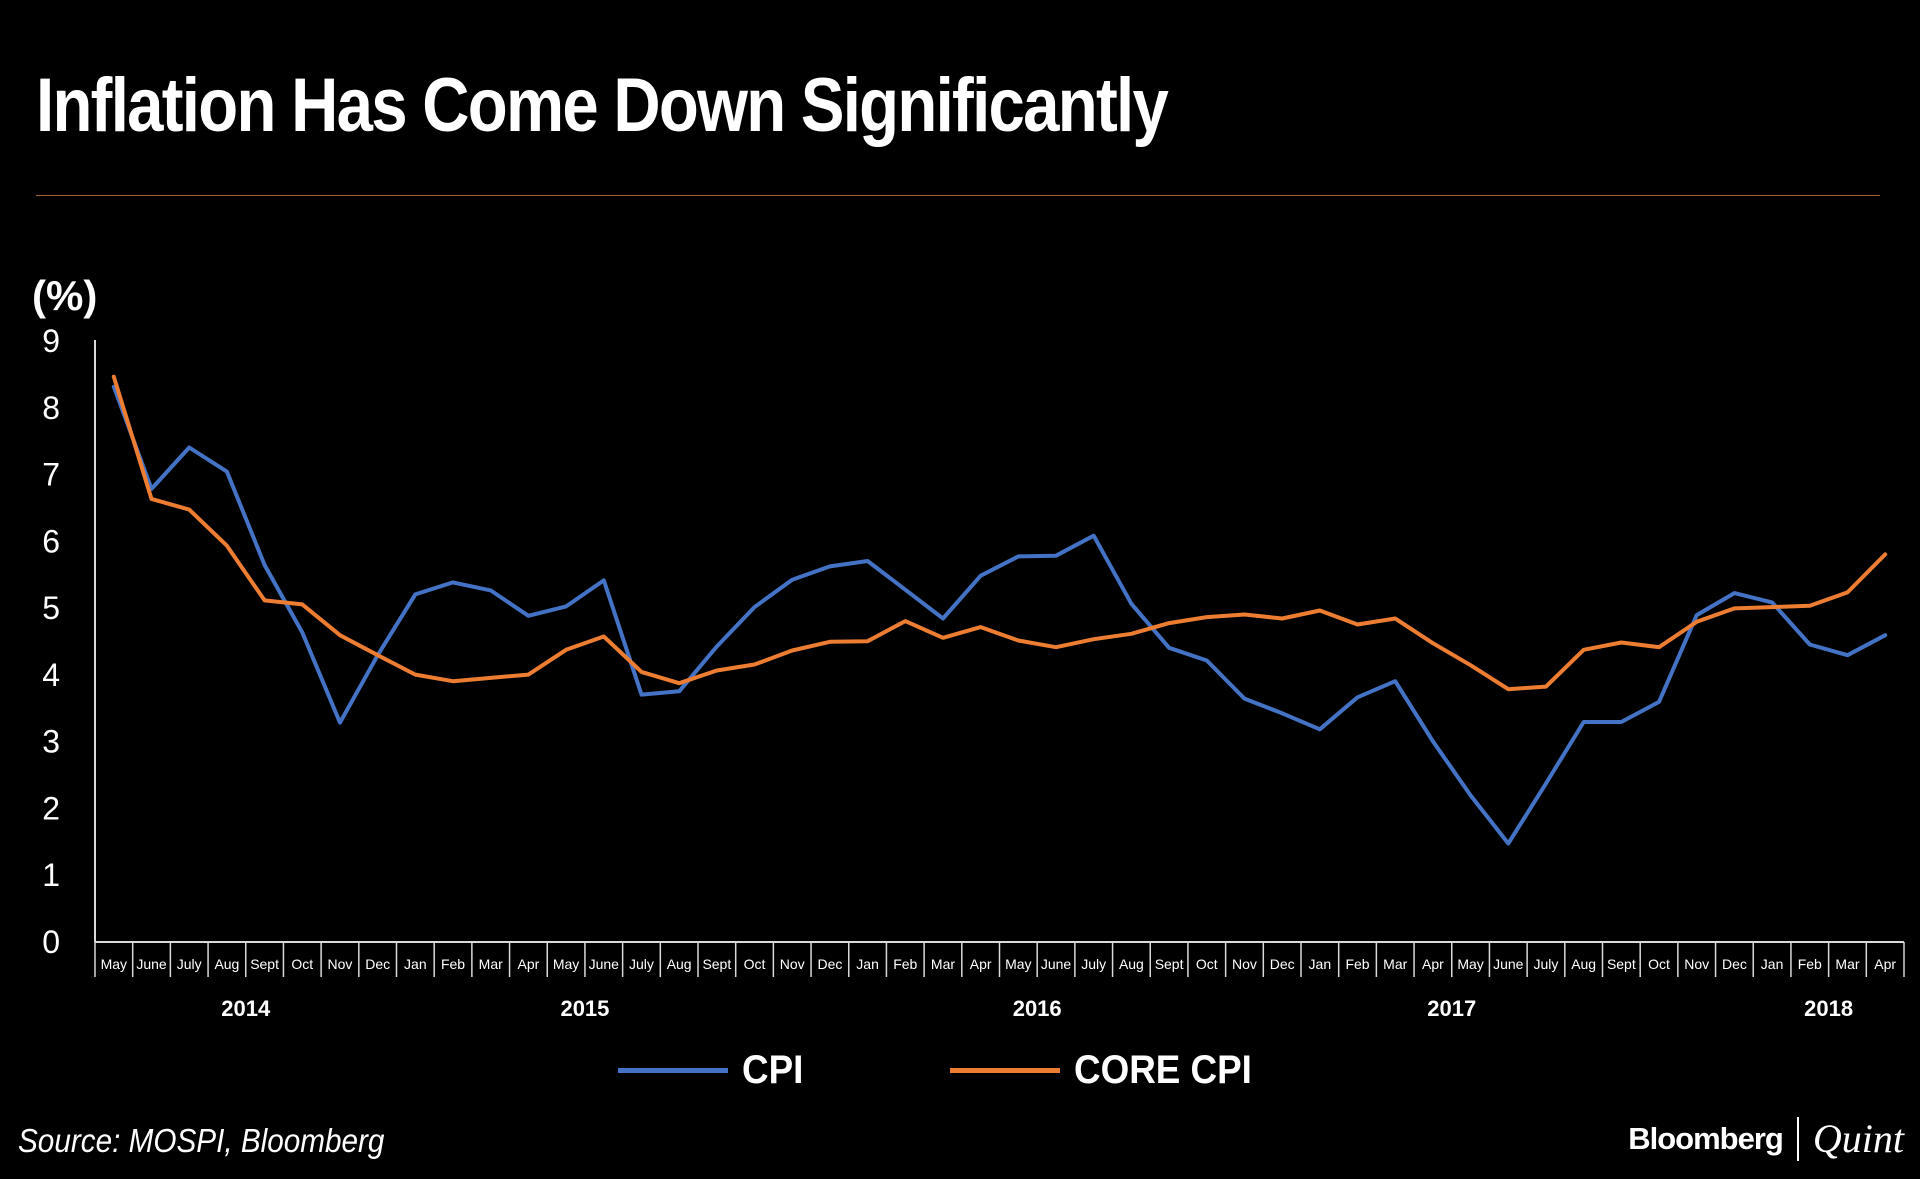  Describe the element at coordinates (1706, 1138) in the screenshot. I see `brand-bloomberg: Bloomberg` at that location.